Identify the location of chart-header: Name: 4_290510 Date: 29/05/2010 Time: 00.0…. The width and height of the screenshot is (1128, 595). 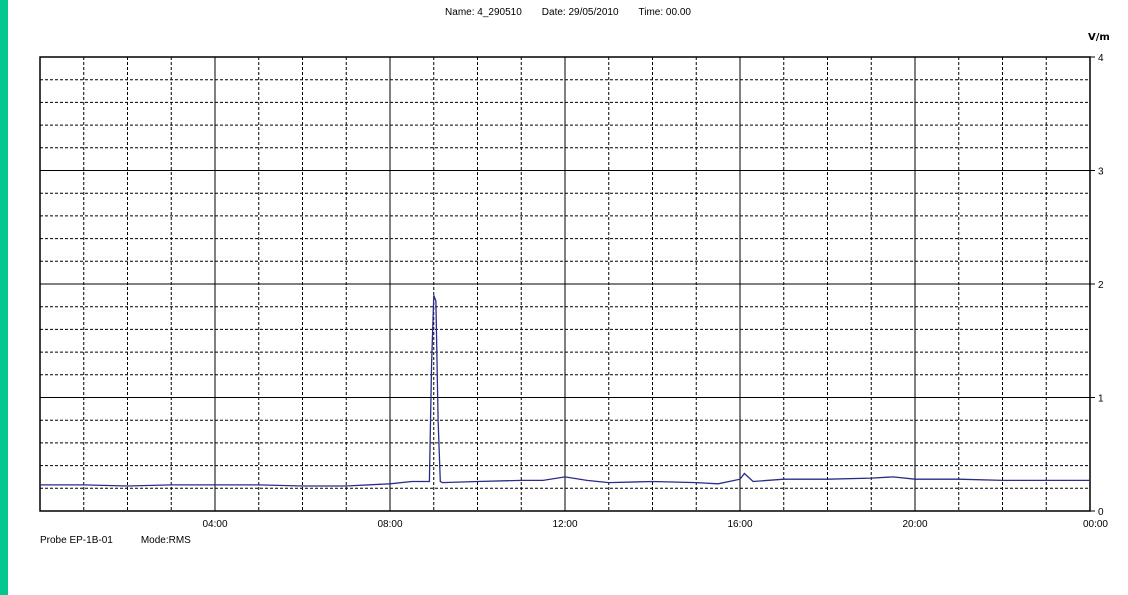
(568, 12).